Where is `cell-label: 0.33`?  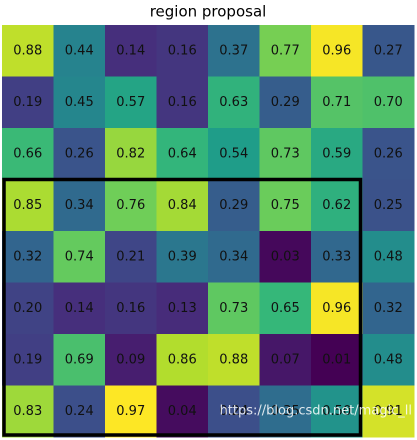
cell-label: 0.33 is located at coordinates (336, 256).